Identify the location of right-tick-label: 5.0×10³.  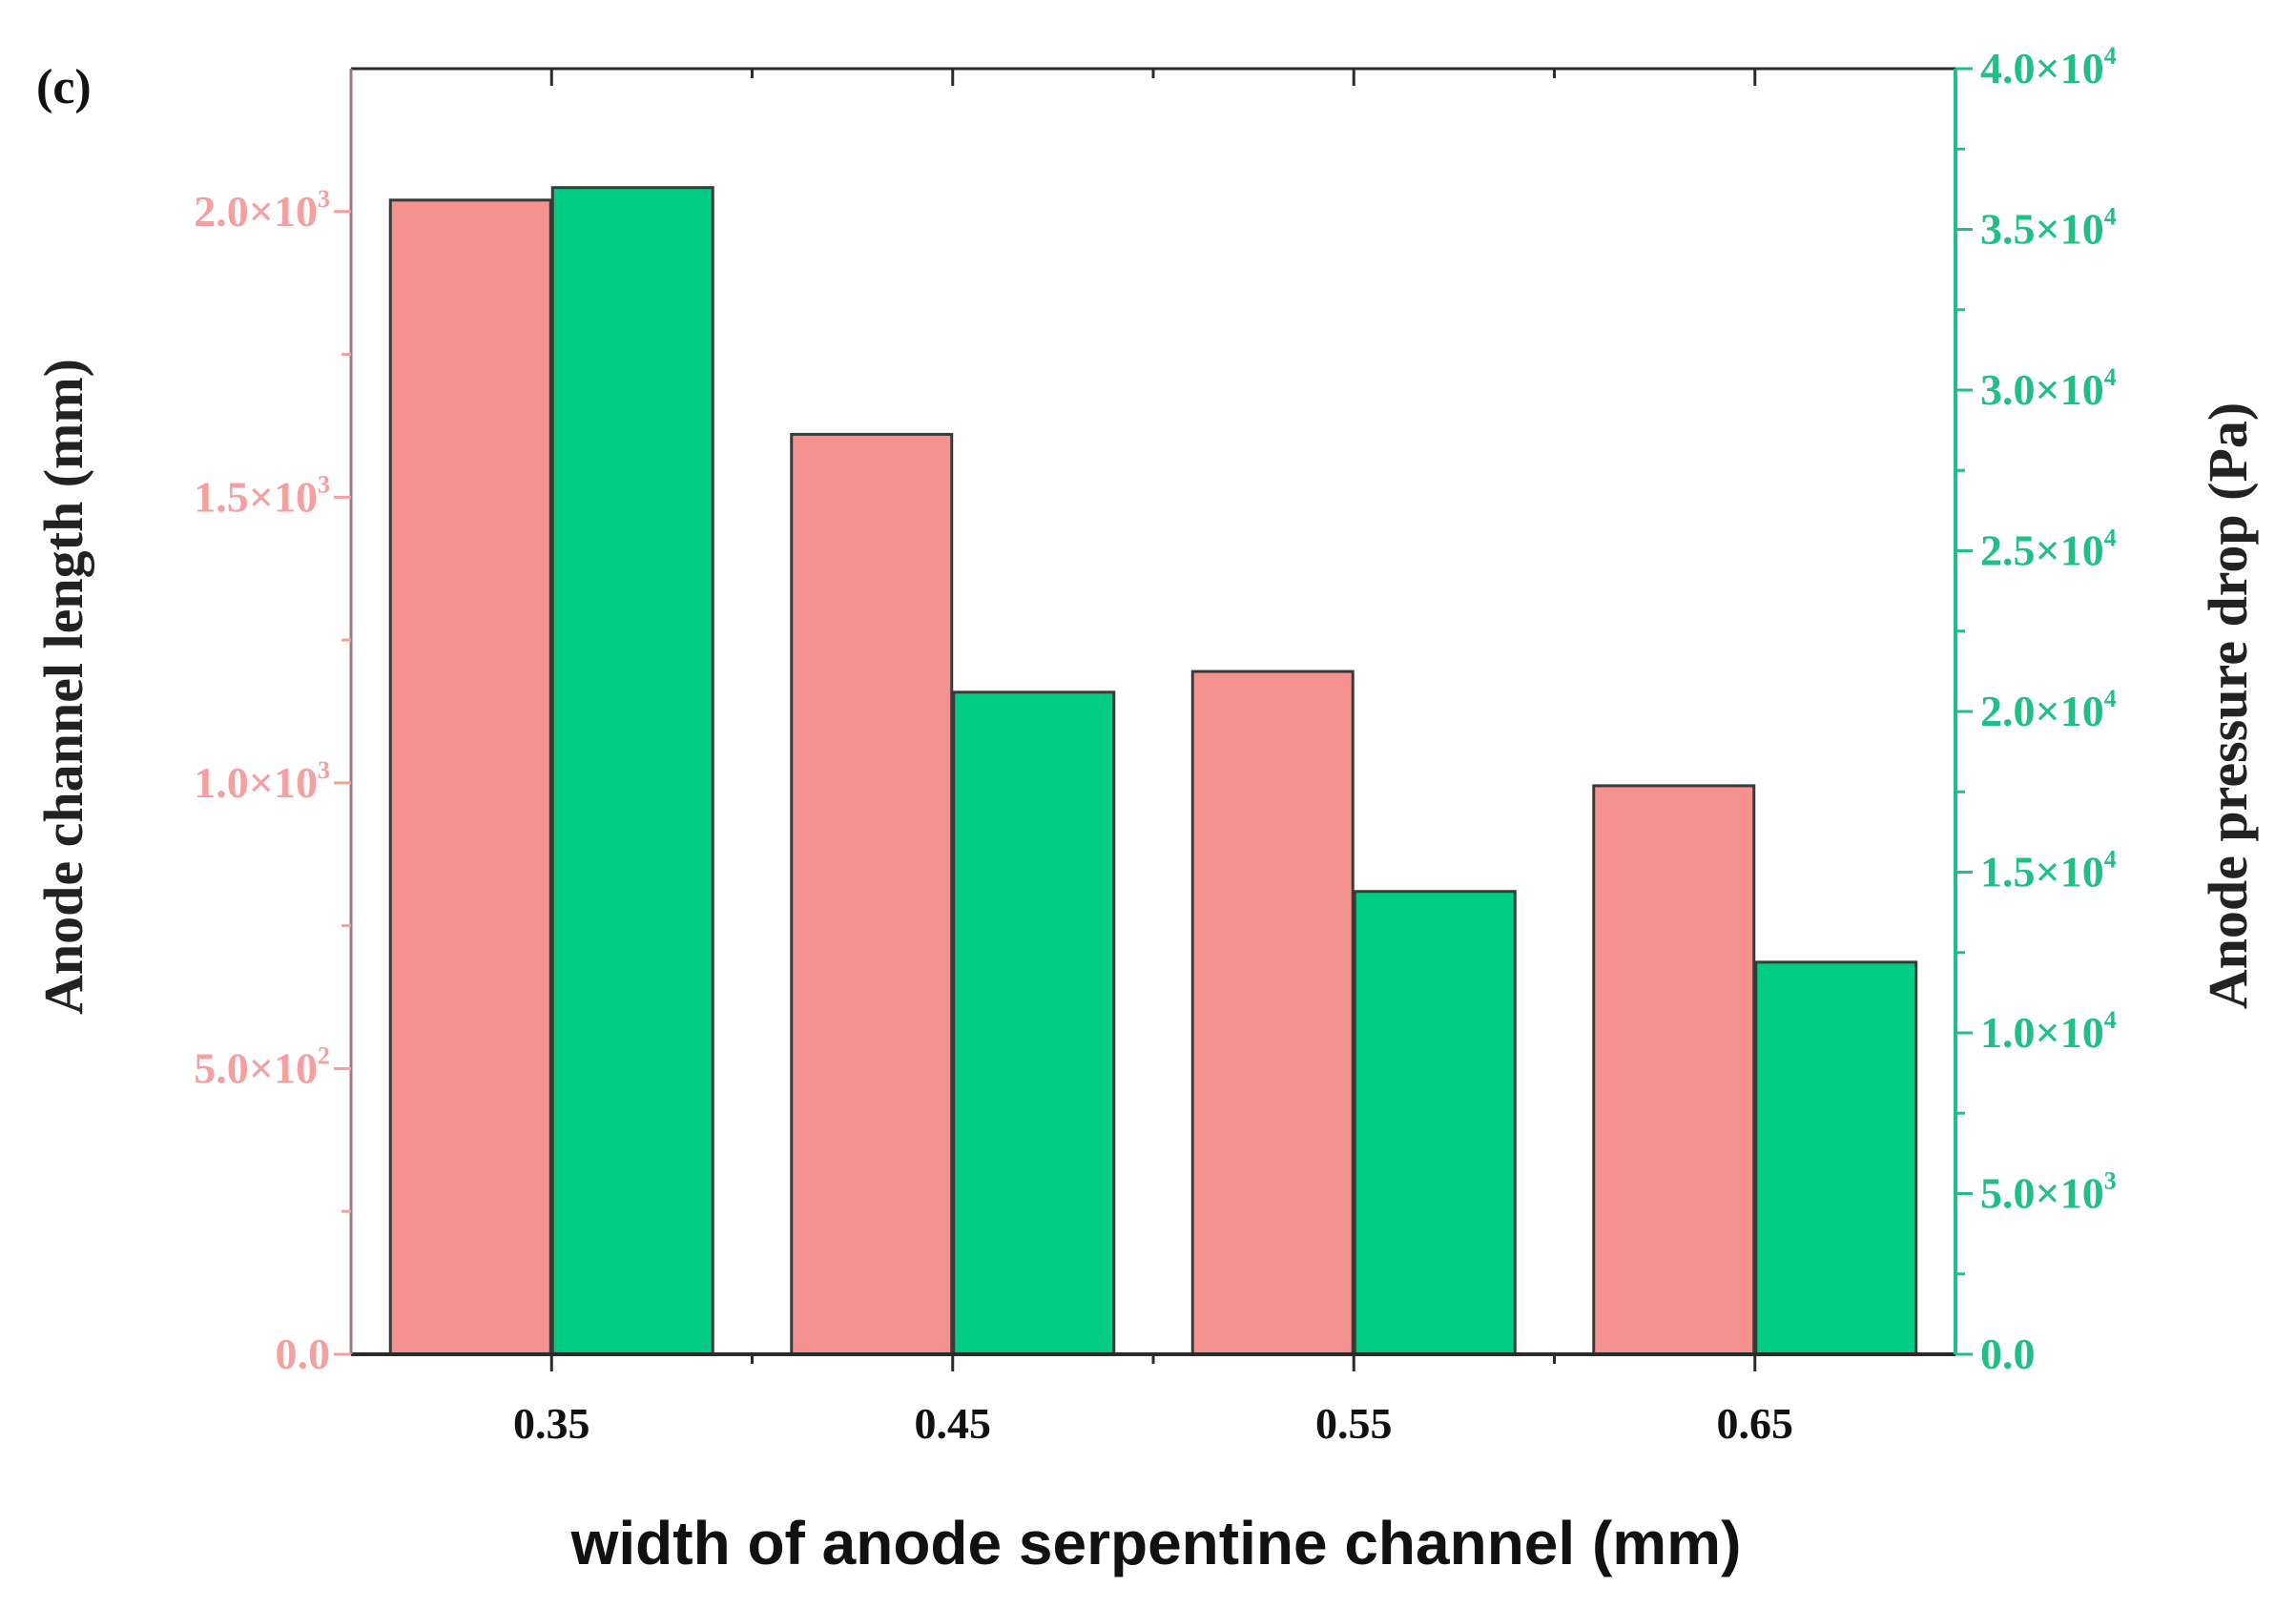
(2048, 1192).